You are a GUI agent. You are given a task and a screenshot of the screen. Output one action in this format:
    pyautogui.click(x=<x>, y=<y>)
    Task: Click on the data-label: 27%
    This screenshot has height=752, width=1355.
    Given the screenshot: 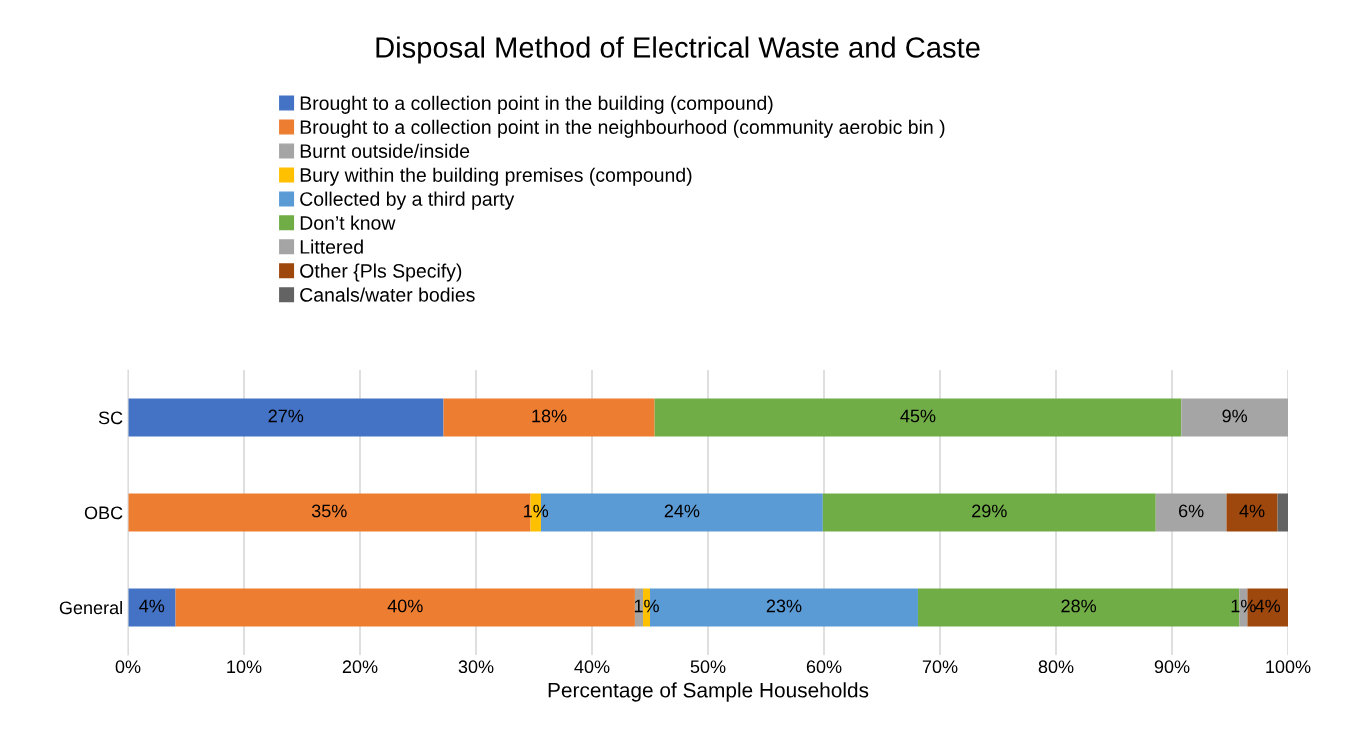 What is the action you would take?
    pyautogui.click(x=286, y=416)
    